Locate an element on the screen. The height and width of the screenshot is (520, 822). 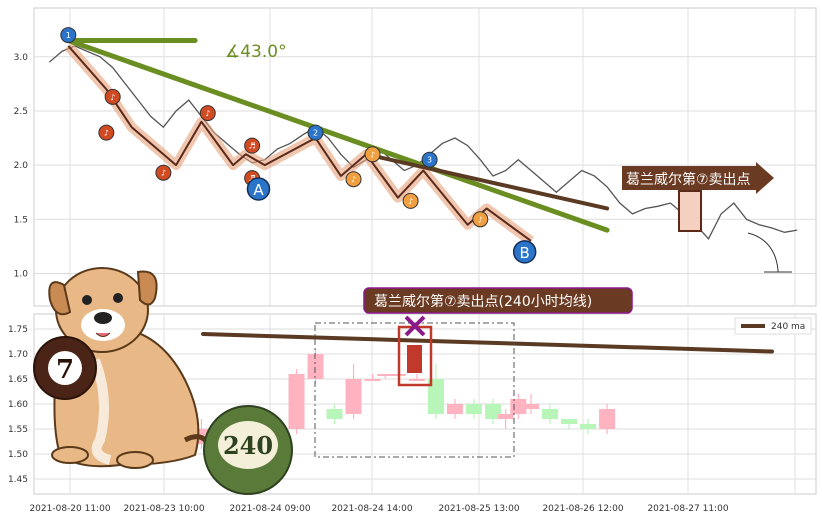
price-y-tick: 2.0 is located at coordinates (21, 166).